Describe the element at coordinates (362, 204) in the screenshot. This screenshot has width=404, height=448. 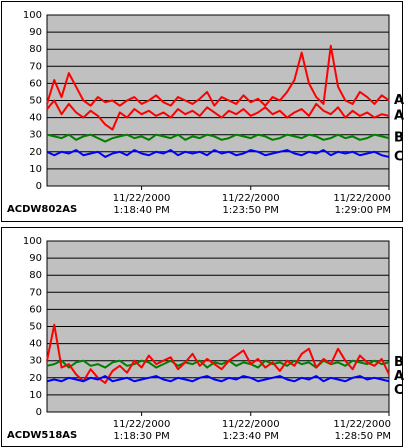
I see `x-tick-label: 11/22/2000 1:29:00 PM` at that location.